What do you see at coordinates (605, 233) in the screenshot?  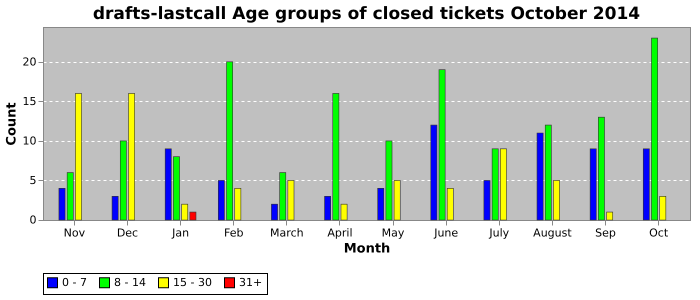 I see `x-tick-label: Sep` at bounding box center [605, 233].